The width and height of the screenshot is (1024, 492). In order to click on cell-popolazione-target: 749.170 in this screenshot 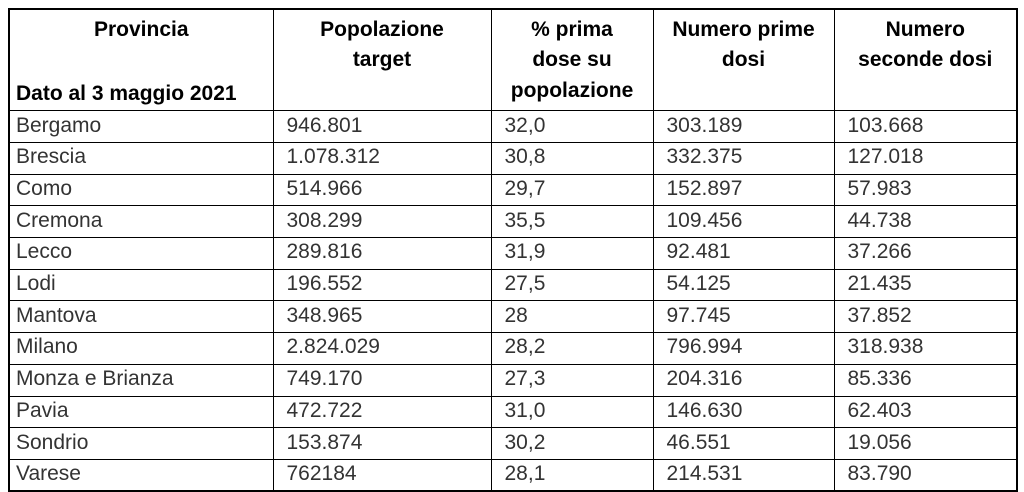, I will do `click(382, 380)`.